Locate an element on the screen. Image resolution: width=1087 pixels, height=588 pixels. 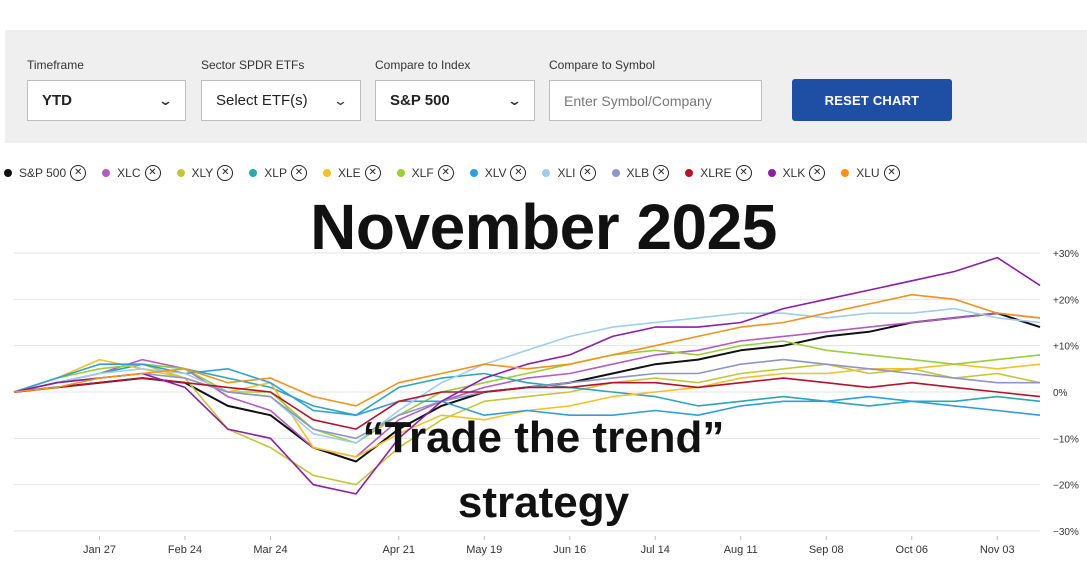
y-tick-label: +10% is located at coordinates (1066, 347).